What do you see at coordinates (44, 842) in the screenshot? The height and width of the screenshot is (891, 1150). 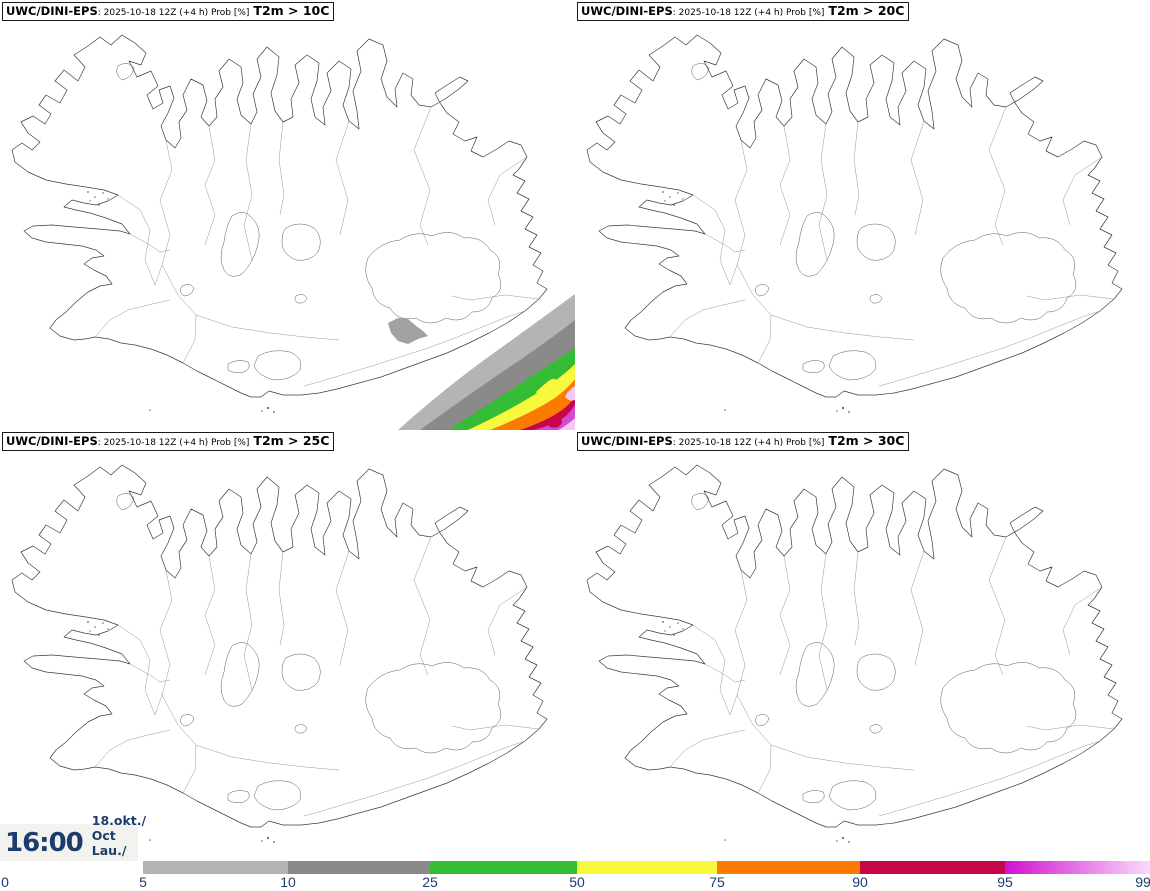 I see `valid-time: 16:00` at bounding box center [44, 842].